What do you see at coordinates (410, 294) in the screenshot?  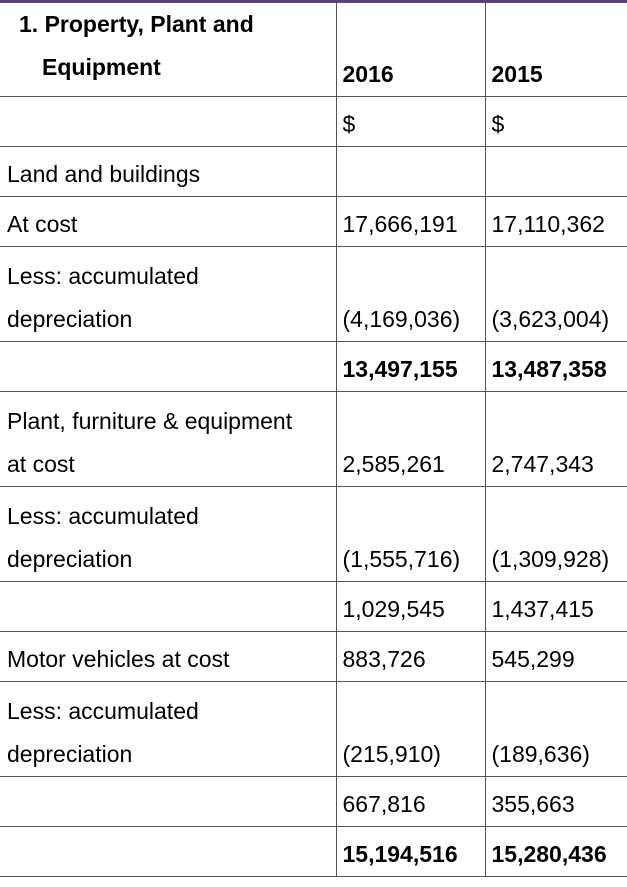 I see `value-2016: (4,169,036)` at bounding box center [410, 294].